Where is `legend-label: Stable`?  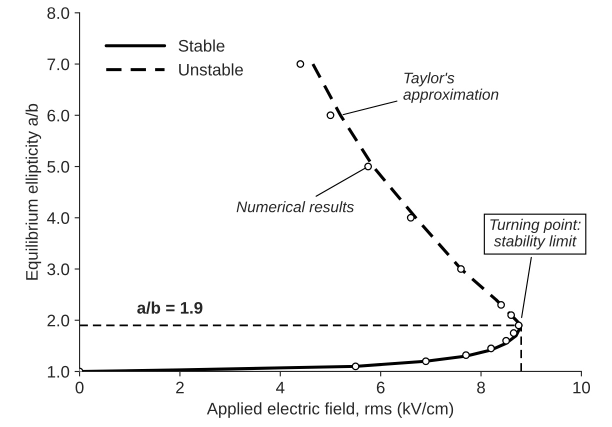 legend-label: Stable is located at coordinates (201, 45).